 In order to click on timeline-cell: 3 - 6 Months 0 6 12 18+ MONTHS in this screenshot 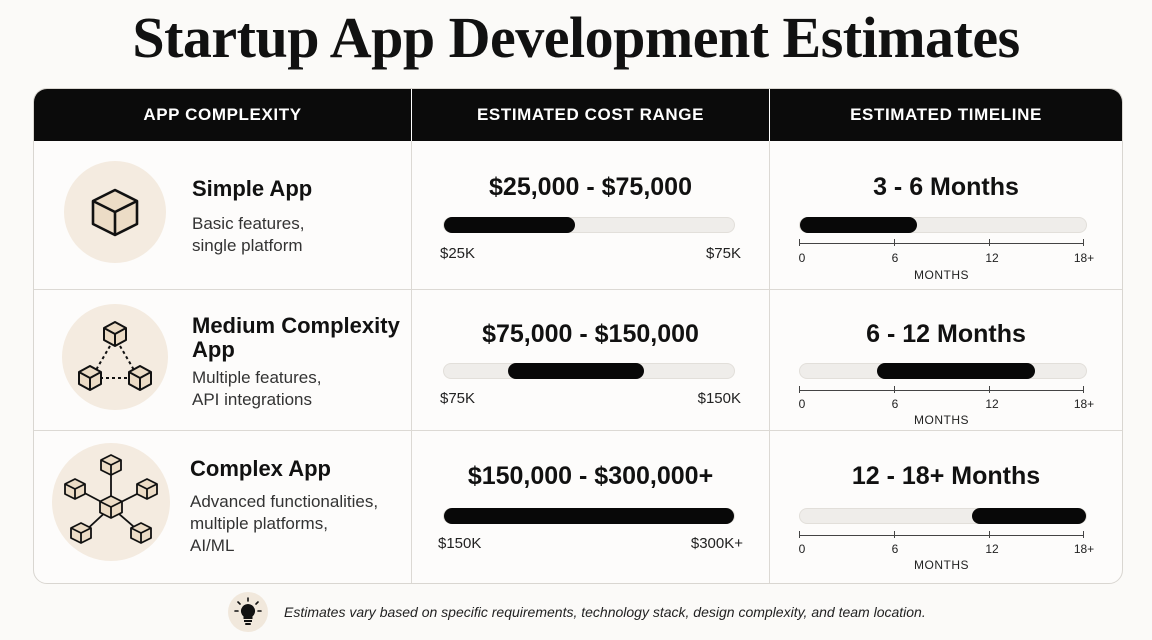, I will do `click(946, 215)`.